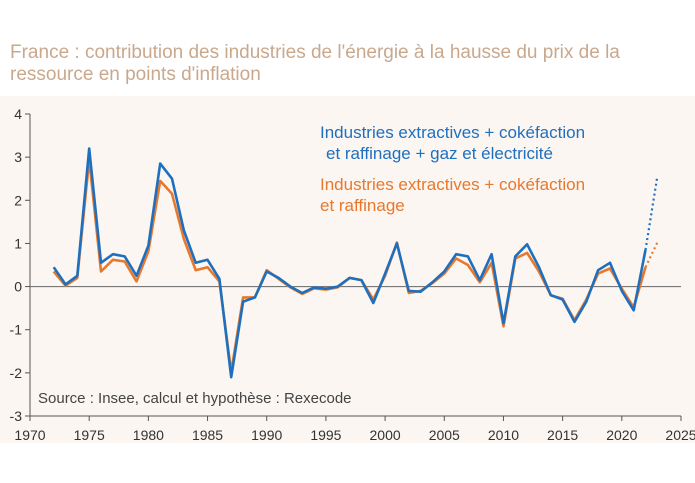 Image resolution: width=695 pixels, height=483 pixels. What do you see at coordinates (562, 435) in the screenshot?
I see `x-tick-label: 2015` at bounding box center [562, 435].